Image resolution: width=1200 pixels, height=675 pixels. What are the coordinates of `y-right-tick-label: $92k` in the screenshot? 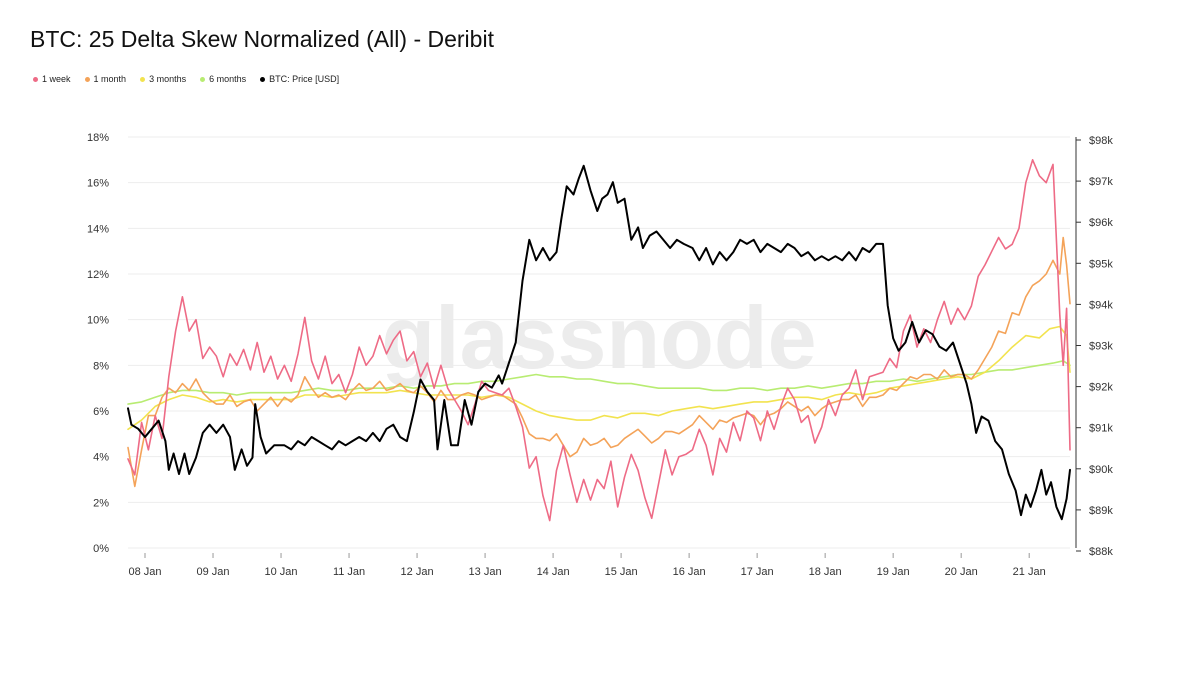 It's located at (1101, 388).